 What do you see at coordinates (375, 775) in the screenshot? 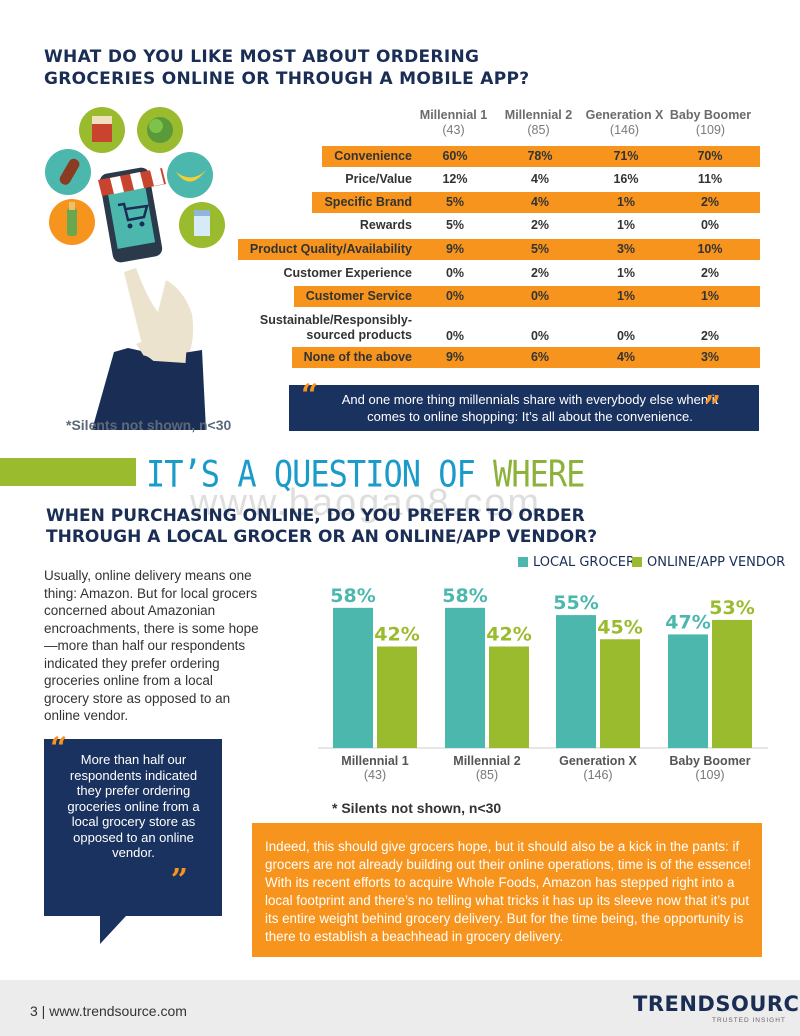
I see `category-n-label: (43)` at bounding box center [375, 775].